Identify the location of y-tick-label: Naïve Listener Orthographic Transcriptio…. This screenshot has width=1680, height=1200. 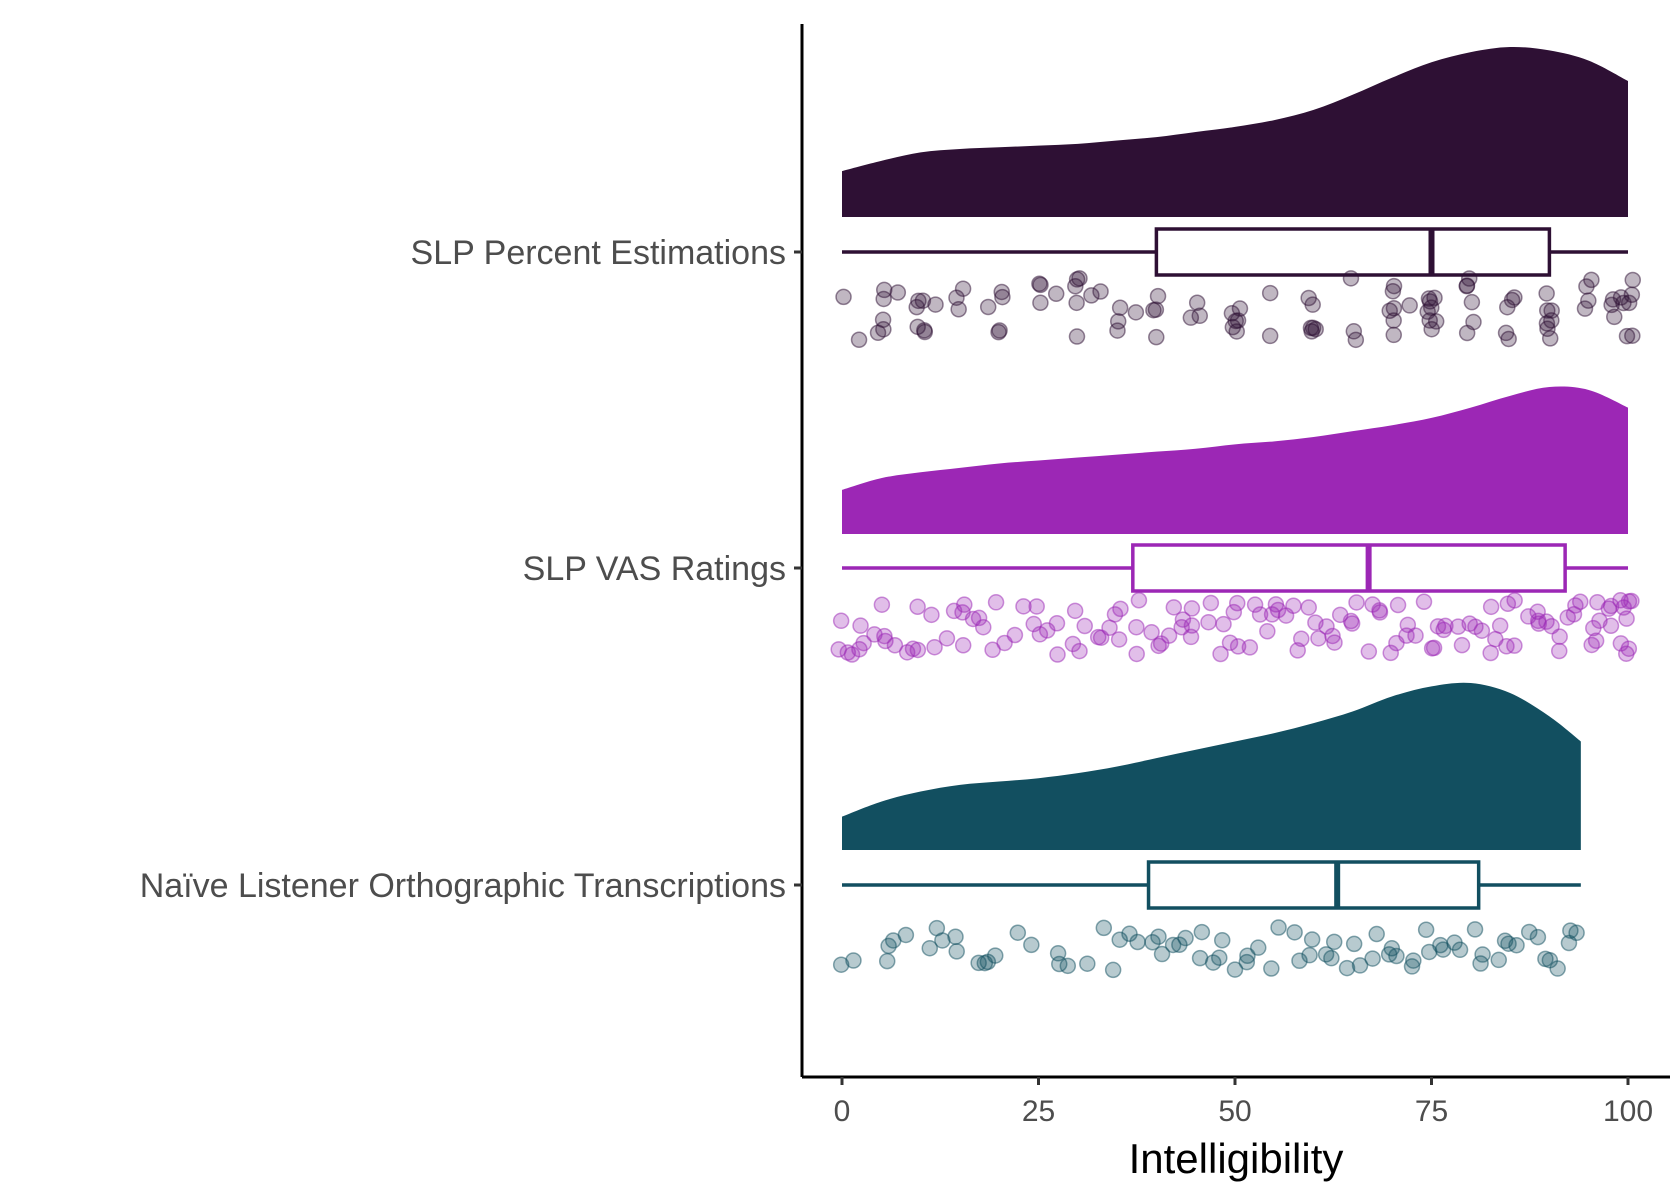
(463, 886).